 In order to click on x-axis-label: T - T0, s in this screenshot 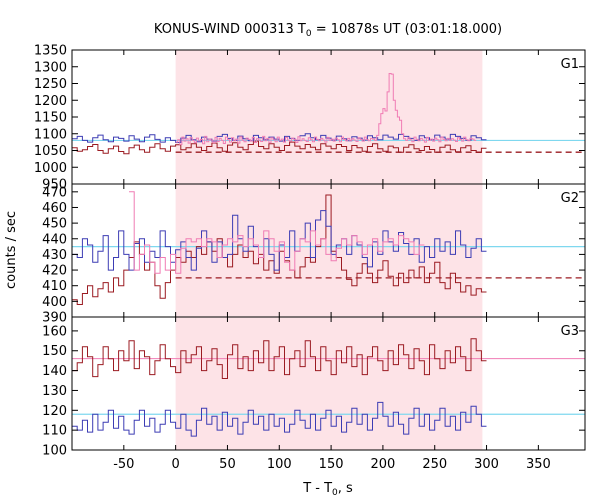, I will do `click(327, 489)`.